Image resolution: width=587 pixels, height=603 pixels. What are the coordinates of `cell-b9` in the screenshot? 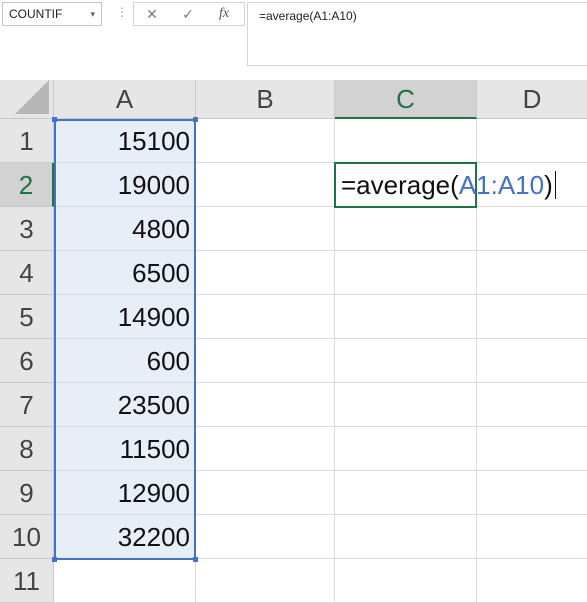 It's located at (265, 493).